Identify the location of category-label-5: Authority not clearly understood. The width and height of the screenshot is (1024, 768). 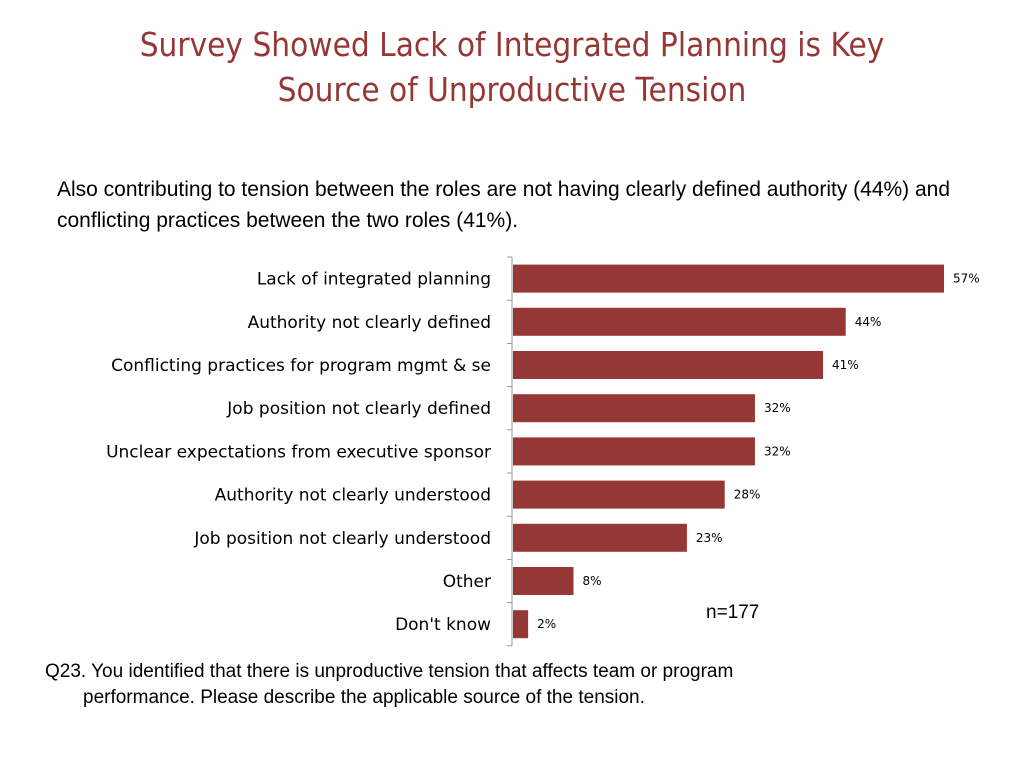
(353, 496).